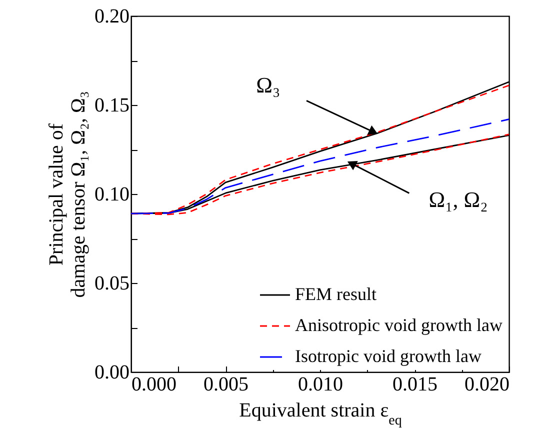 The width and height of the screenshot is (542, 443). Describe the element at coordinates (226, 385) in the screenshot. I see `x-tick-label: 0.005` at that location.